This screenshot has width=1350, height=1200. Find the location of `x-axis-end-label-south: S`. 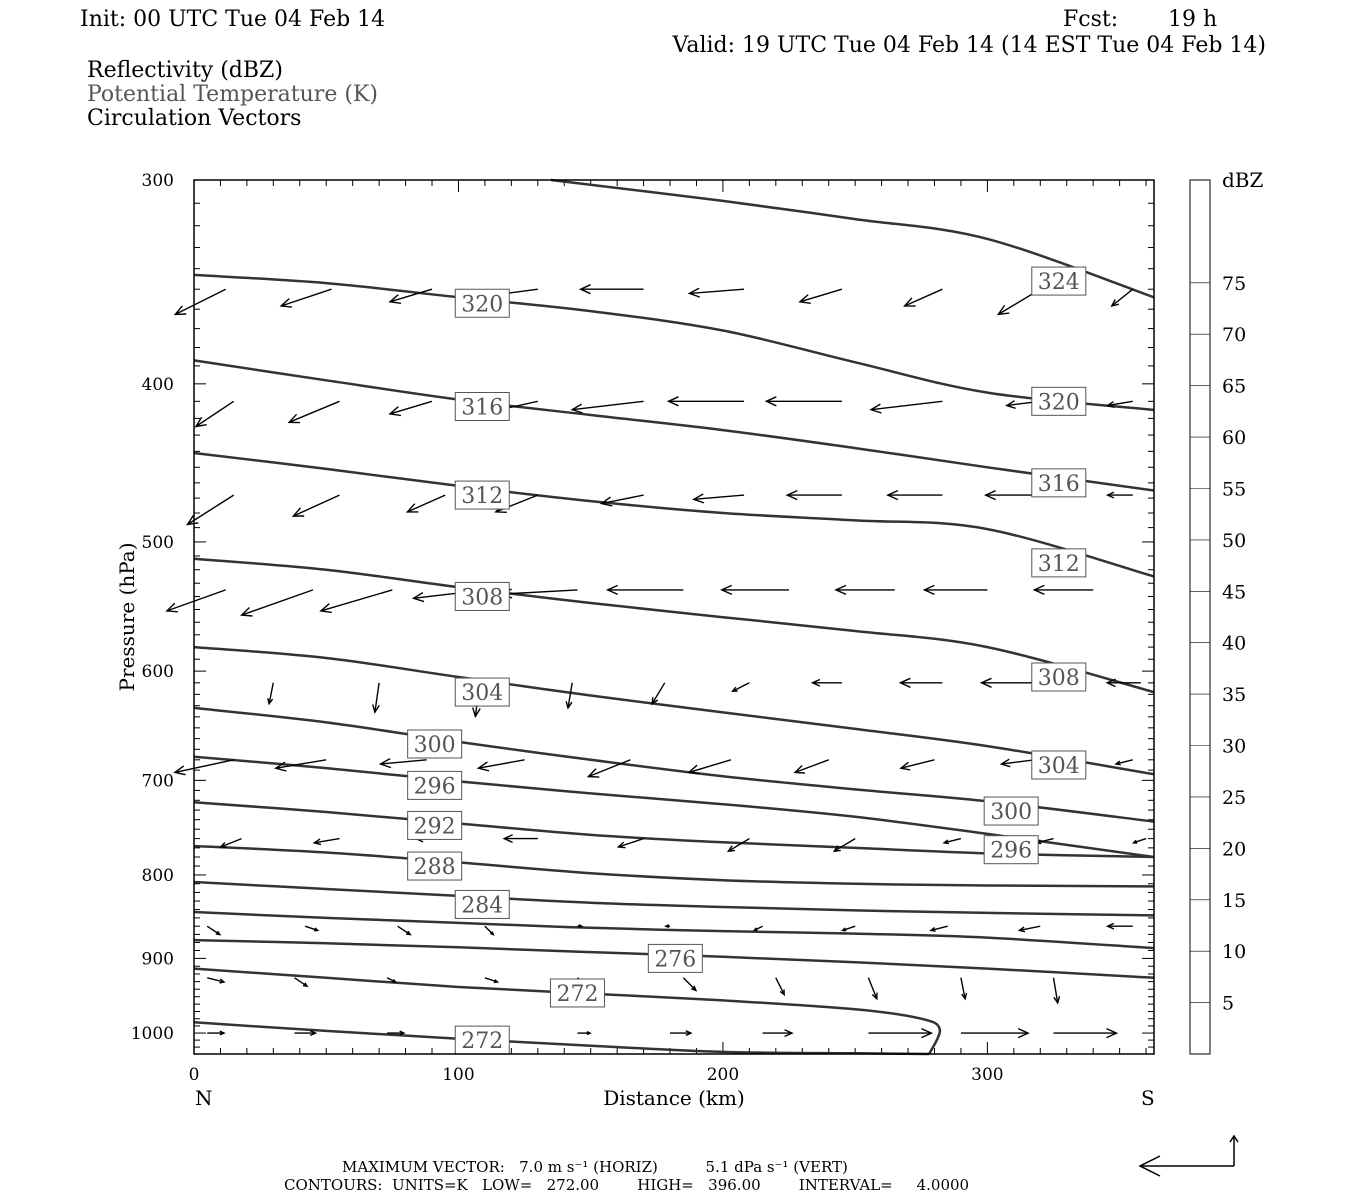

x-axis-end-label-south: S is located at coordinates (1148, 1098).